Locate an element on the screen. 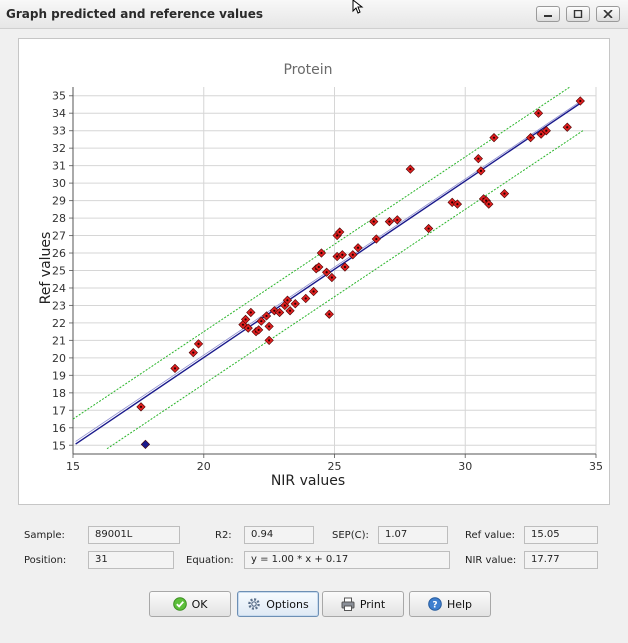 This screenshot has width=628, height=643. y-tick-label: 32 is located at coordinates (59, 148).